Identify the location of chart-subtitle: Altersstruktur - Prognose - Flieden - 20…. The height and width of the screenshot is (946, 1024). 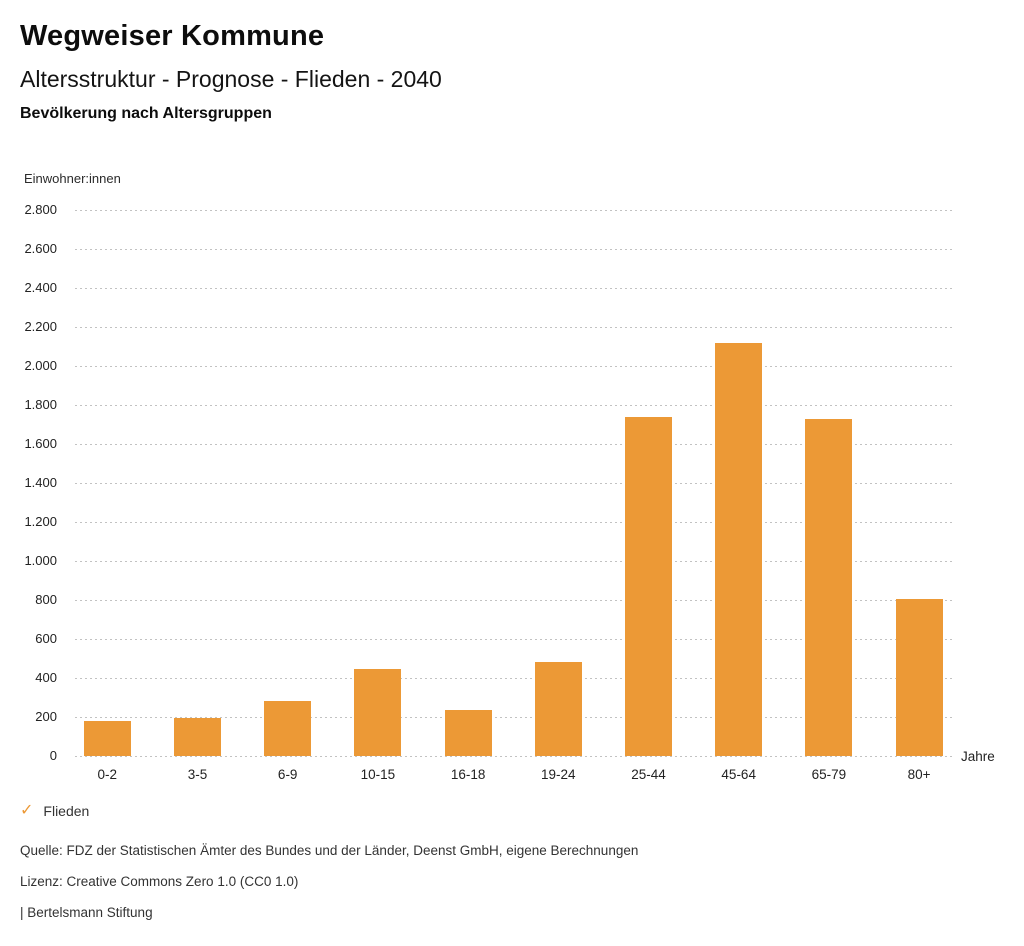
(231, 79).